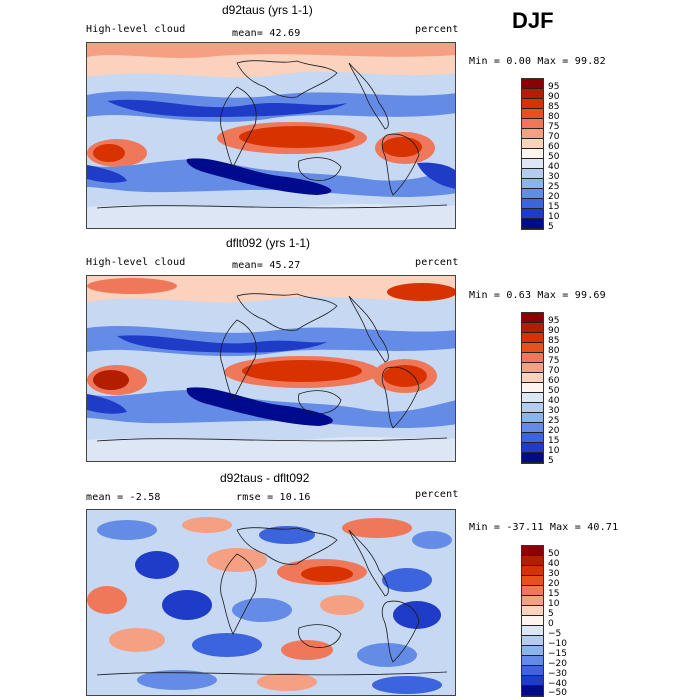 This screenshot has width=700, height=700. Describe the element at coordinates (136, 262) in the screenshot. I see `panel-2-variable-label: High-level cloud` at that location.